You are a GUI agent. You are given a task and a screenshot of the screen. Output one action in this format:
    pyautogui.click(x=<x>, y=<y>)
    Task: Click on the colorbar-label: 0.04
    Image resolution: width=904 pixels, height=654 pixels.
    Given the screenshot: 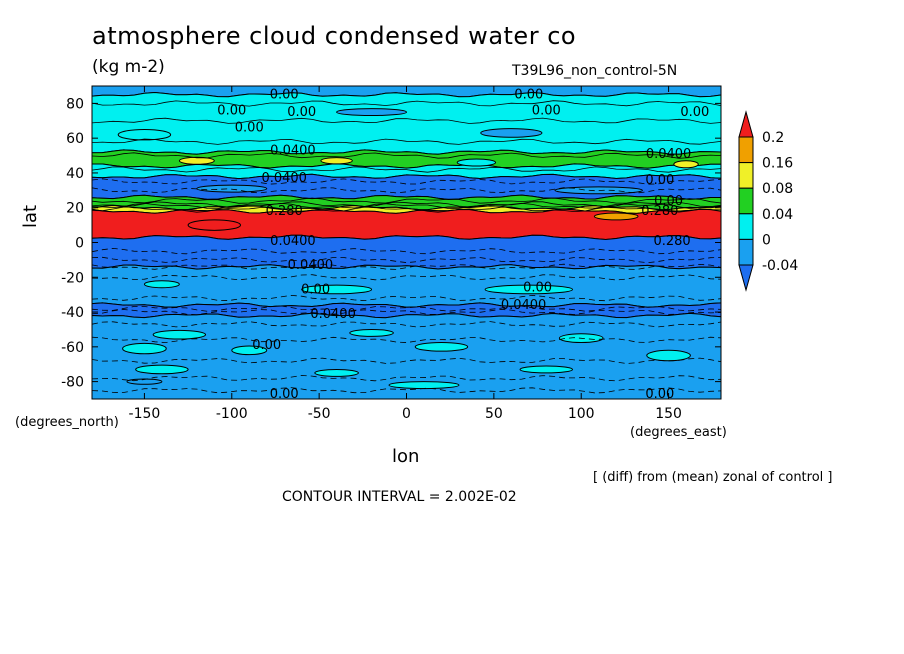 What is the action you would take?
    pyautogui.click(x=777, y=215)
    